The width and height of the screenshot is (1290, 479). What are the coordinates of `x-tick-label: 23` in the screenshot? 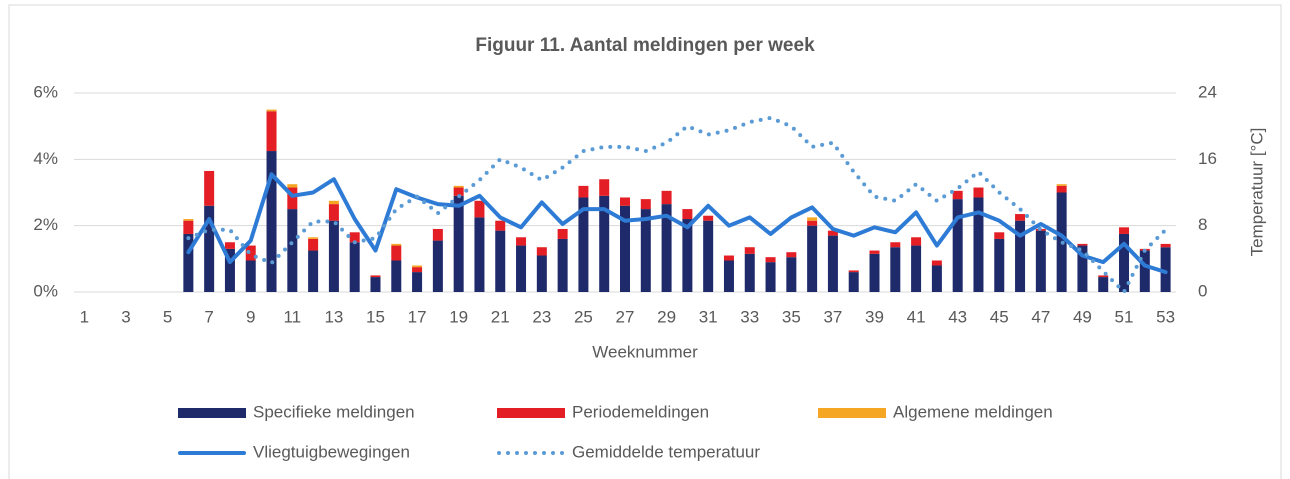 It's located at (541, 316).